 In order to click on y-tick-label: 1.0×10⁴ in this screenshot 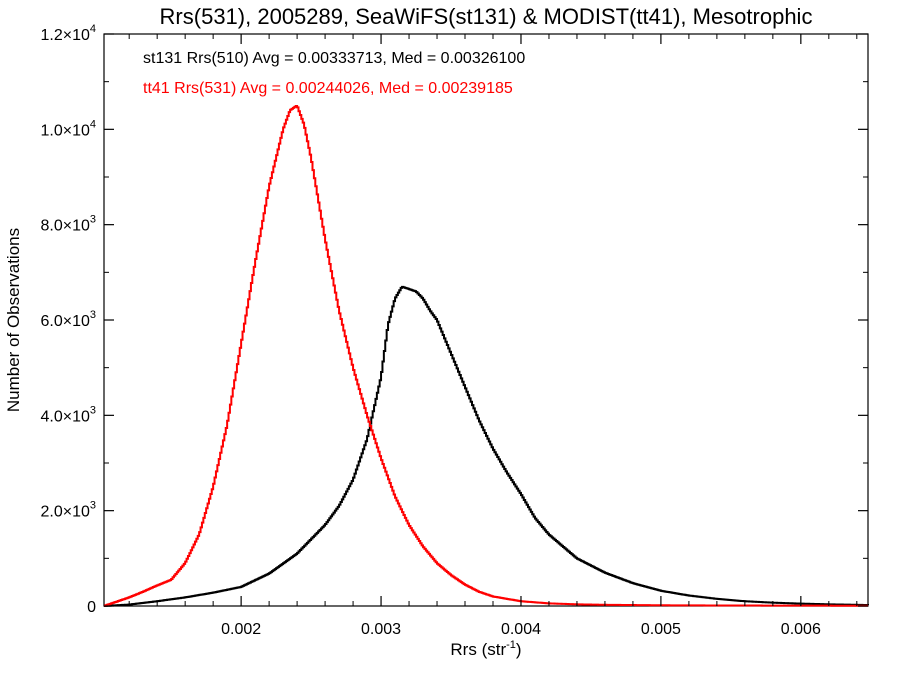, I will do `click(68, 128)`.